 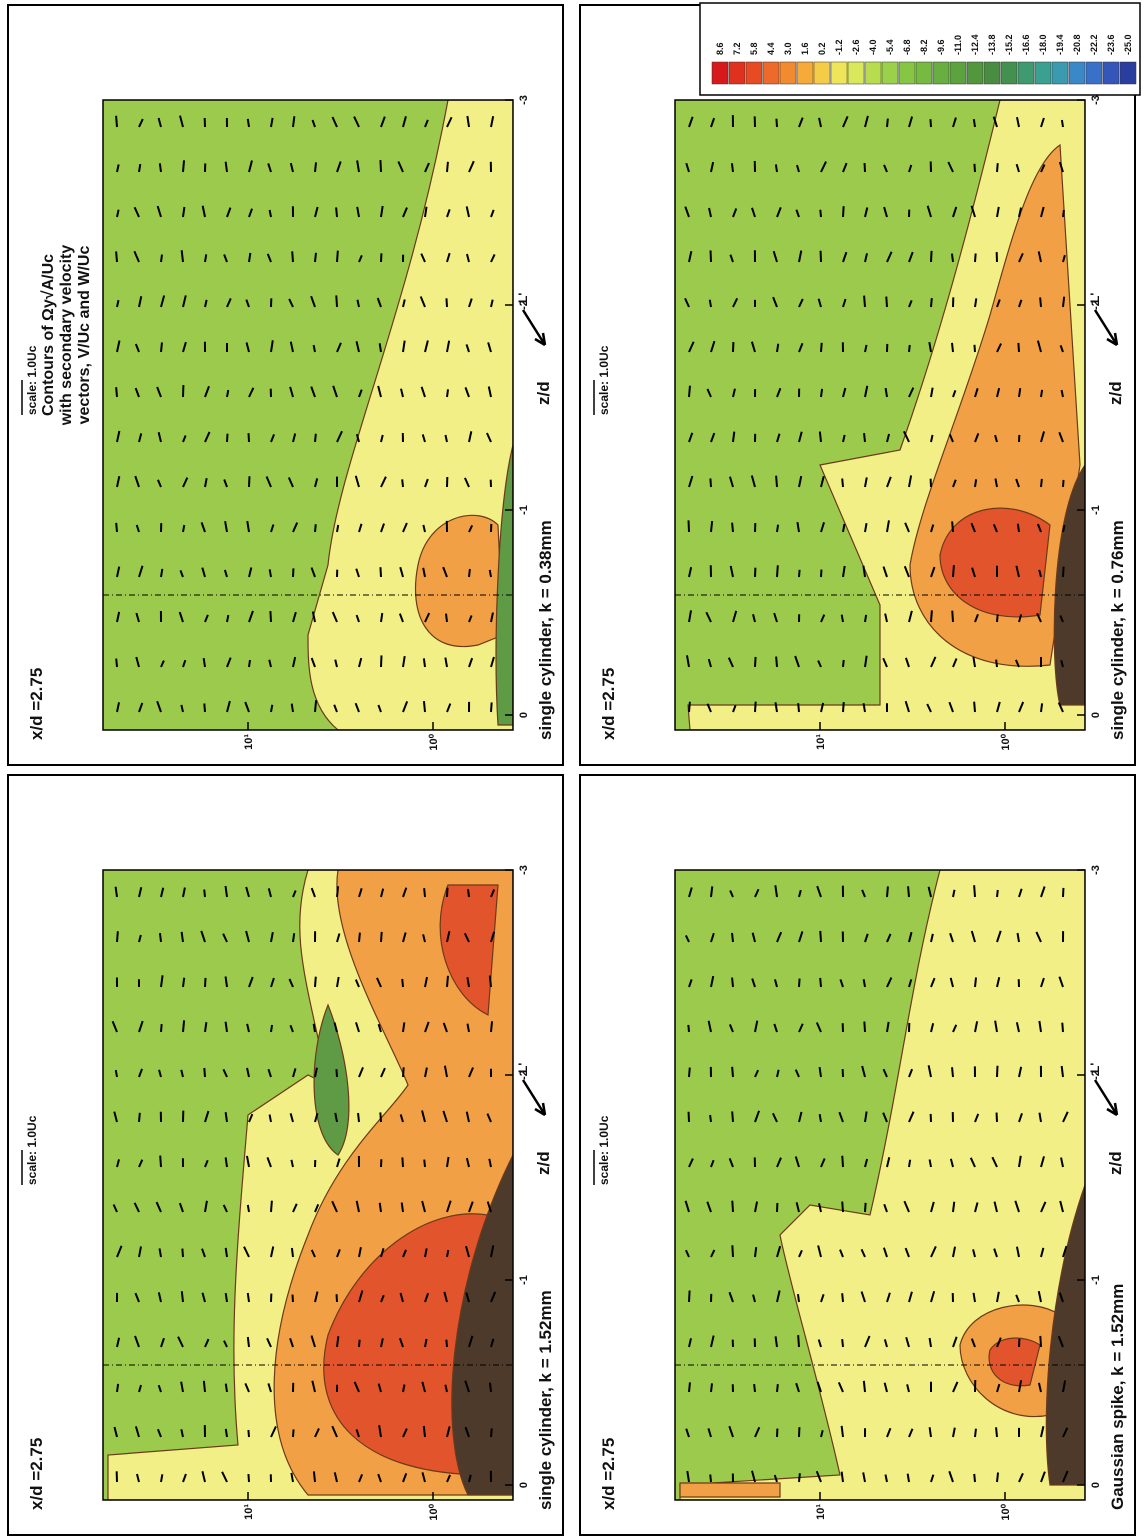 I want to click on station-label: x/d =2.75, so click(x=608, y=704).